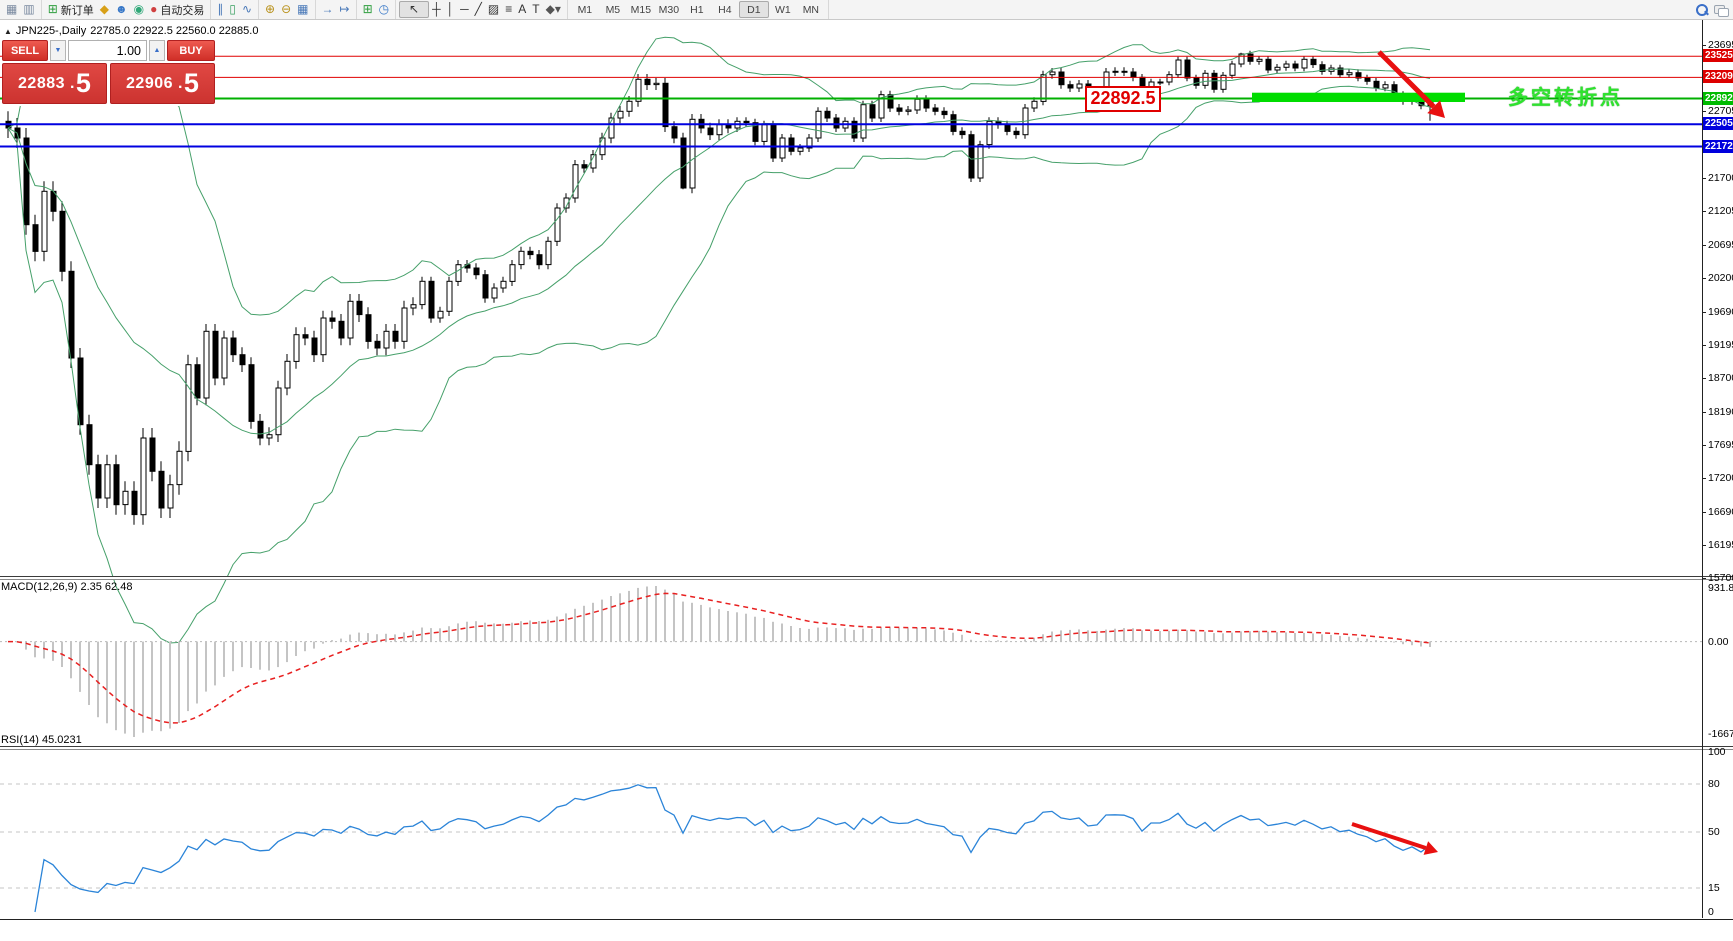 The image size is (1733, 941). What do you see at coordinates (436, 9) in the screenshot?
I see `crosshair-icon: ┼` at bounding box center [436, 9].